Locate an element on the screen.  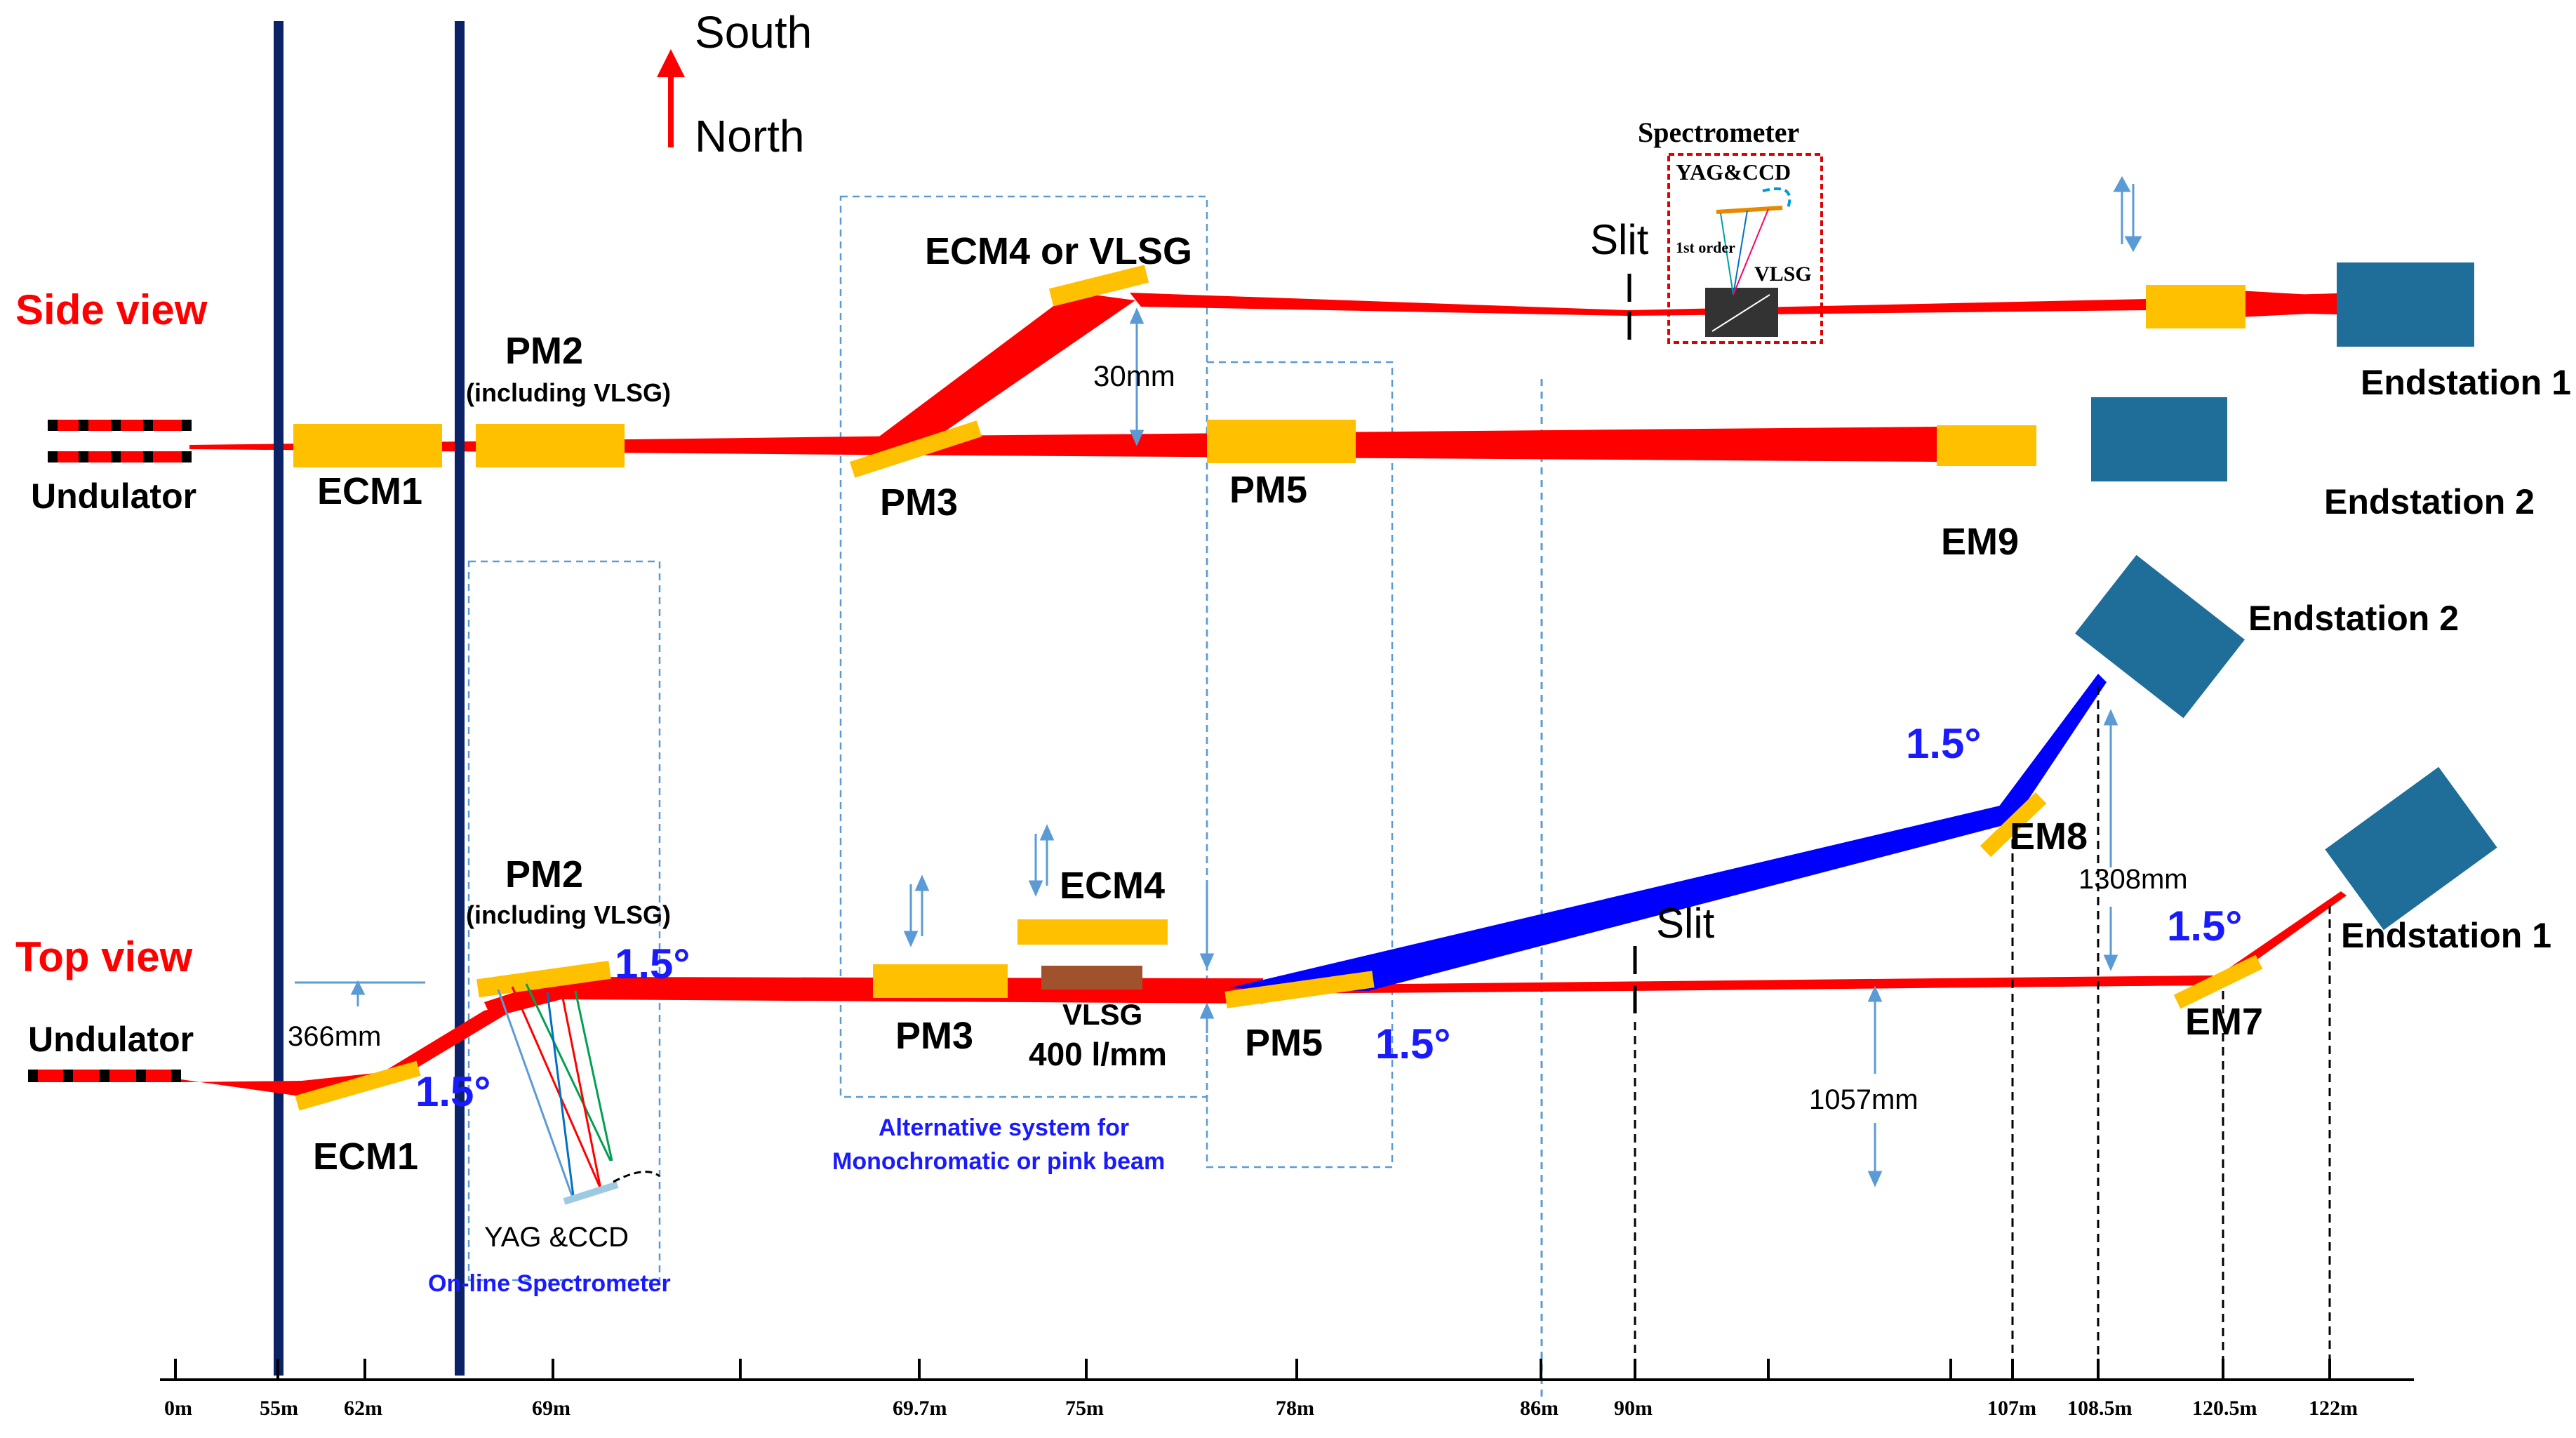
side-beam-es1-end is located at coordinates (2287, 304).